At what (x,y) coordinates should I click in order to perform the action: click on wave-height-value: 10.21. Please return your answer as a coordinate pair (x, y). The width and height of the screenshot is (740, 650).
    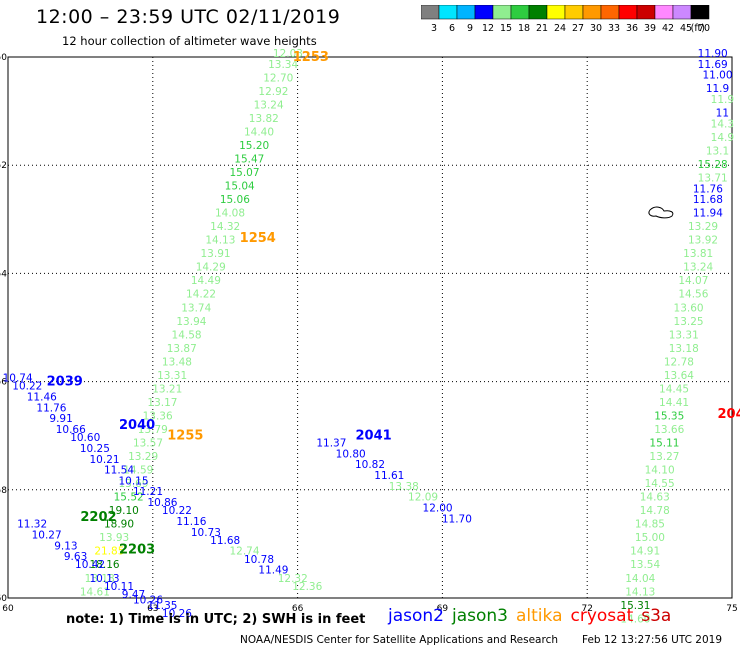
    Looking at the image, I should click on (105, 460).